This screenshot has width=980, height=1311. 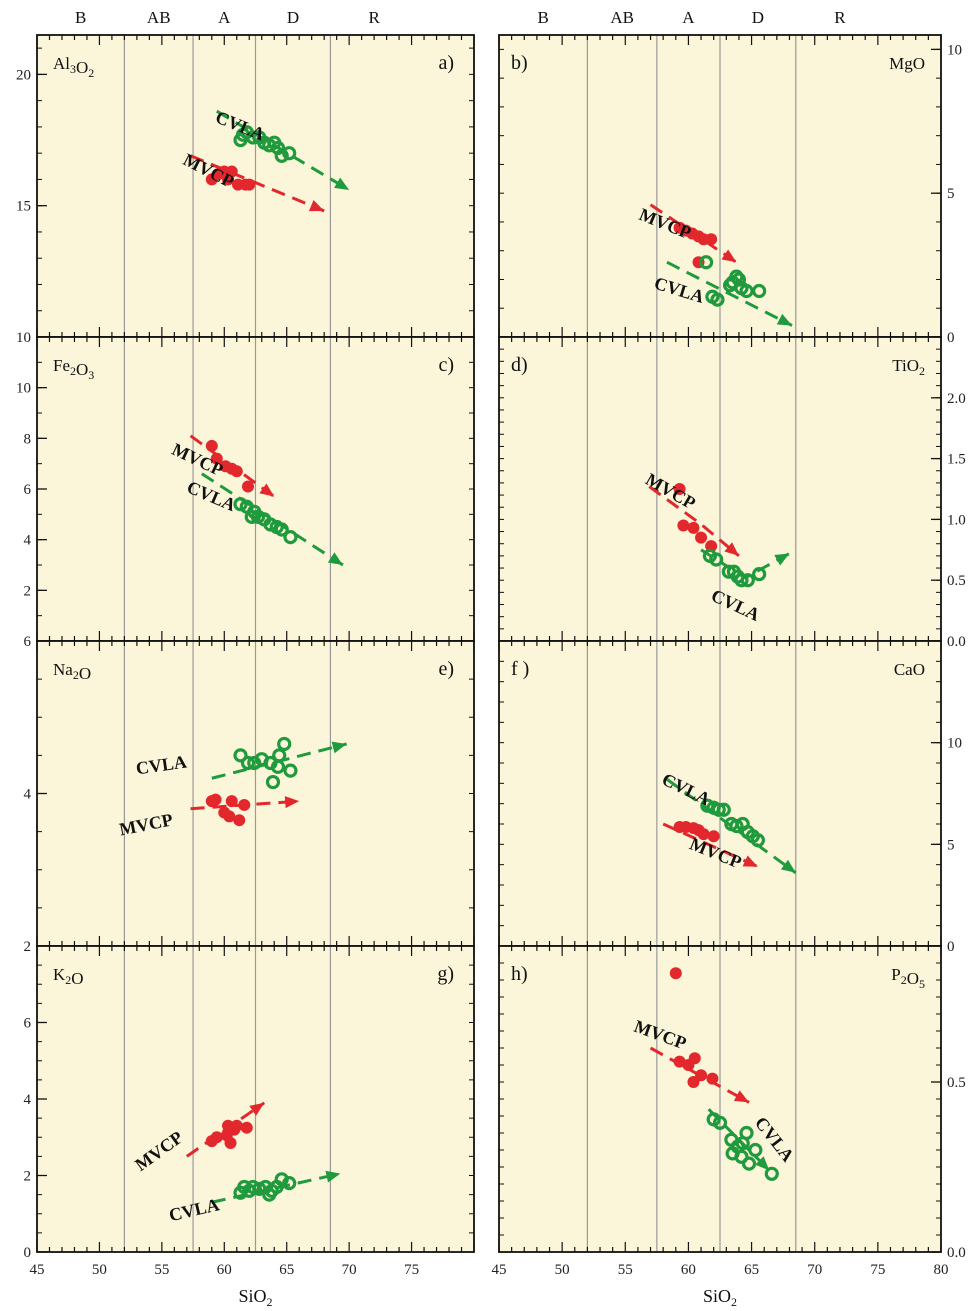 What do you see at coordinates (908, 978) in the screenshot?
I see `panel-h-oxide-label: P2O5` at bounding box center [908, 978].